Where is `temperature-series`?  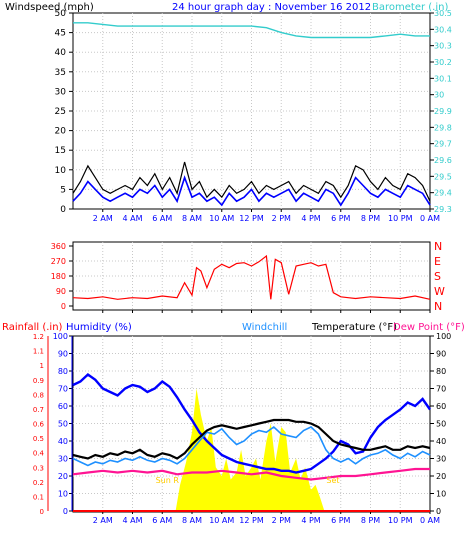
temperature-series is located at coordinates (251, 439).